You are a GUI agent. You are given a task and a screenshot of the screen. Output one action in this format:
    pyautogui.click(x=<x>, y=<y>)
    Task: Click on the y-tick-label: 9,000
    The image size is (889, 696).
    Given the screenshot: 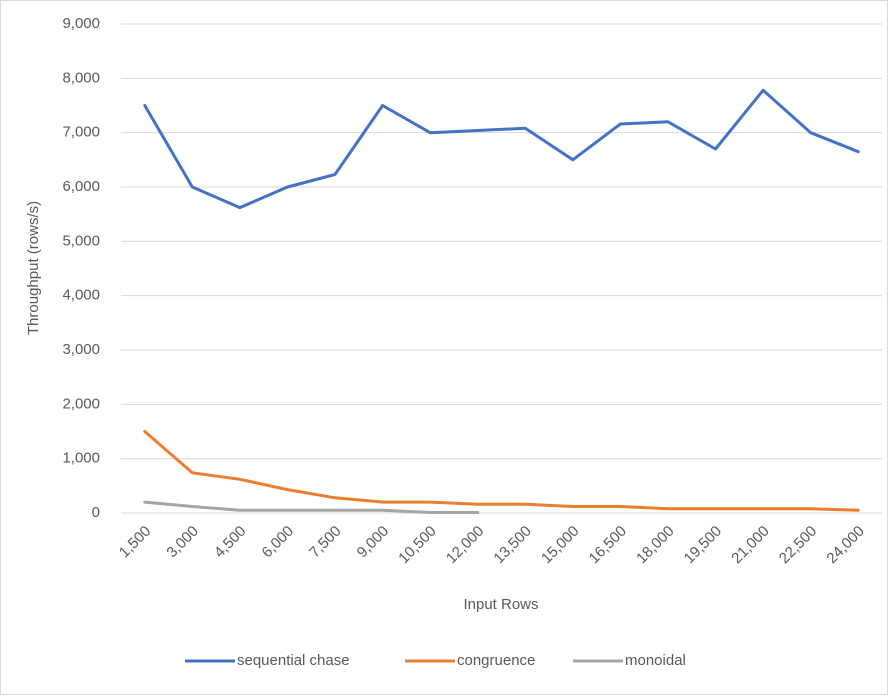 What is the action you would take?
    pyautogui.click(x=81, y=23)
    